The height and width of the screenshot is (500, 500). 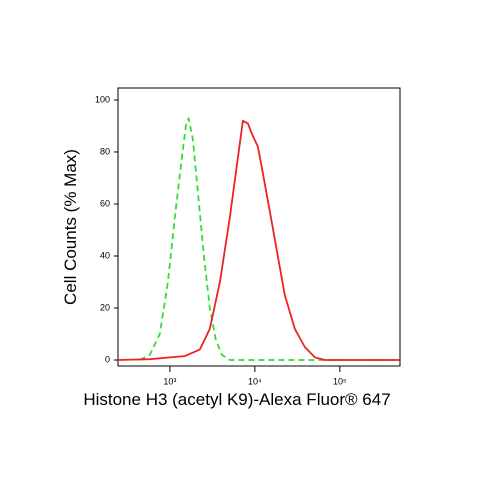 I want to click on y-tick-label: 0, so click(x=107, y=359).